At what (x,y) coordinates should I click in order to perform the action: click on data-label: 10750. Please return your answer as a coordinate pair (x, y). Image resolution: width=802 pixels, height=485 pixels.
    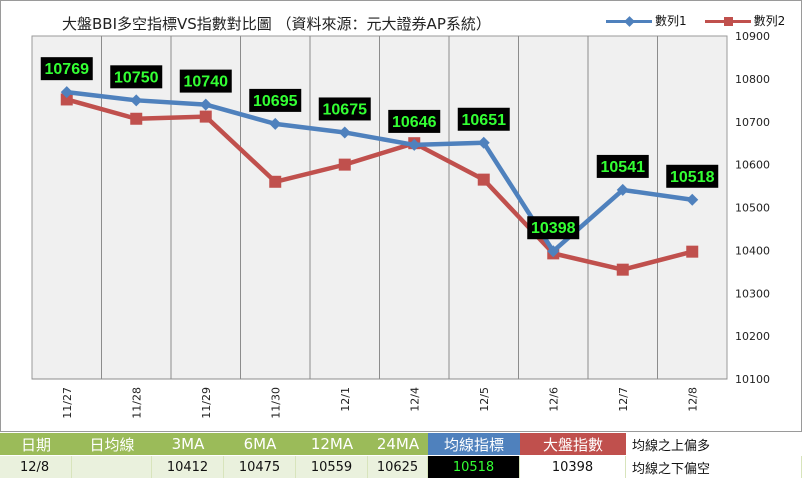
    Looking at the image, I should click on (136, 77).